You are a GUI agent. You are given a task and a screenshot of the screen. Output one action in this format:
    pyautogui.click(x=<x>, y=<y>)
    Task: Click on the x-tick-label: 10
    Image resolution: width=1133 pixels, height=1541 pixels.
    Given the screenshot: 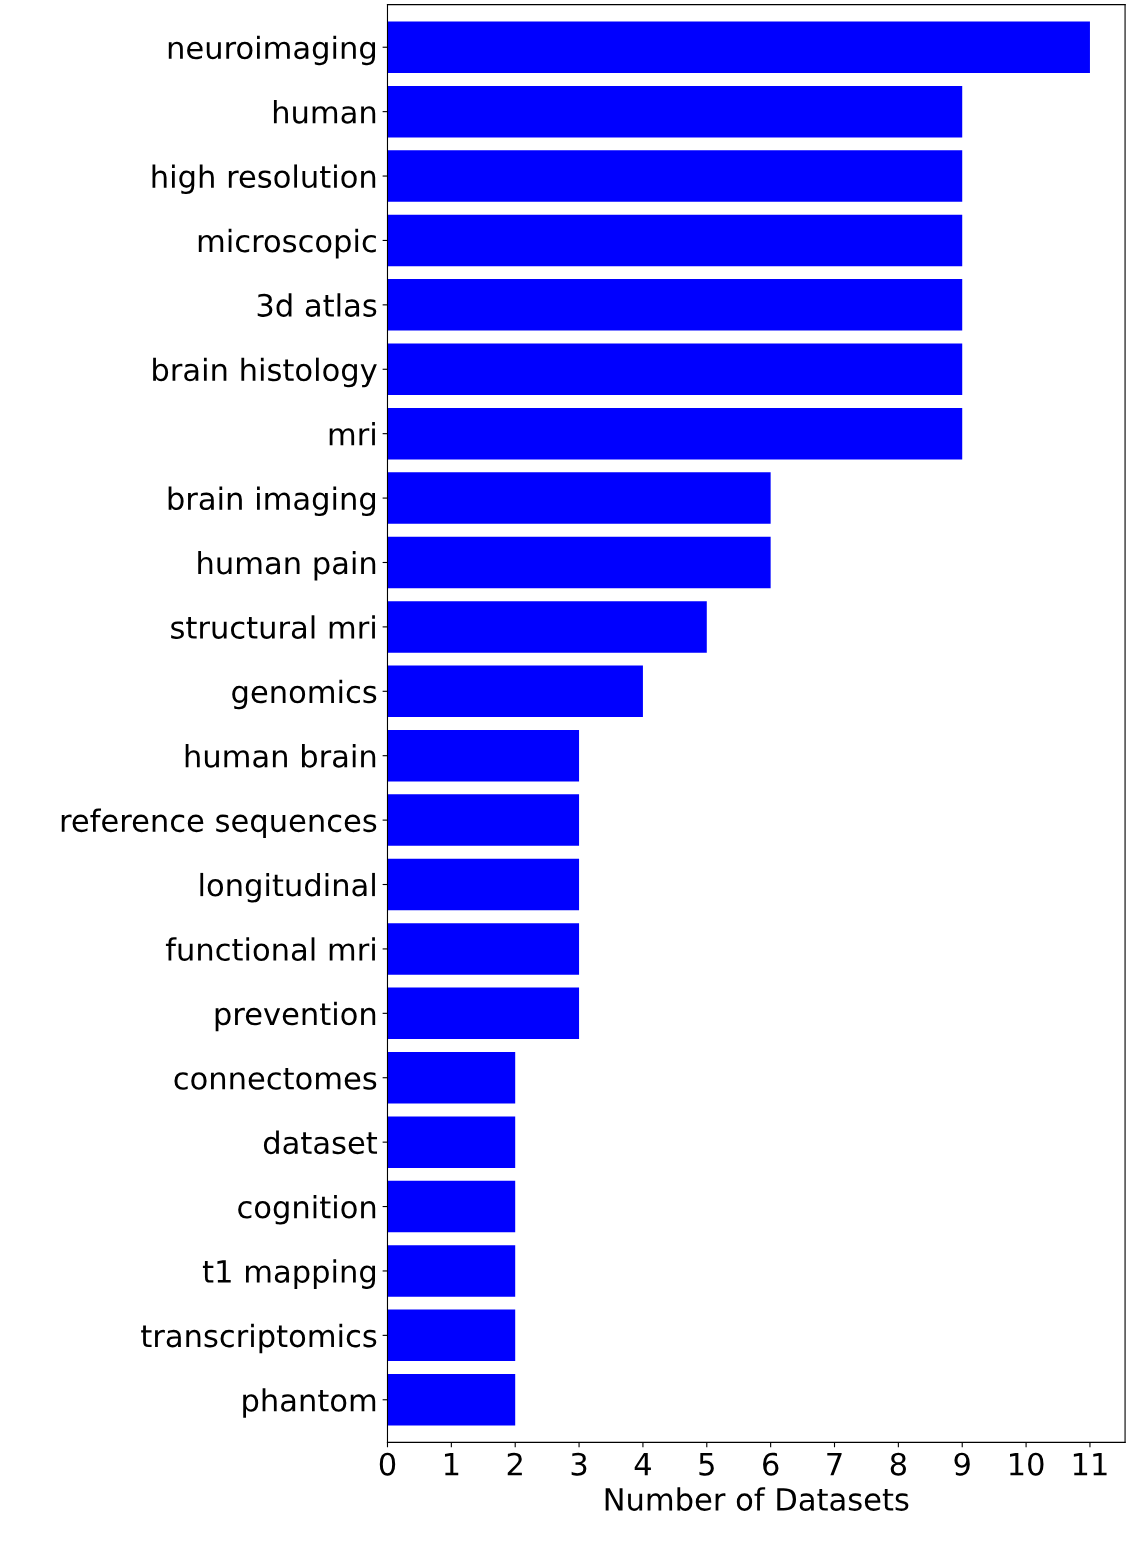 What is the action you would take?
    pyautogui.click(x=1027, y=1464)
    